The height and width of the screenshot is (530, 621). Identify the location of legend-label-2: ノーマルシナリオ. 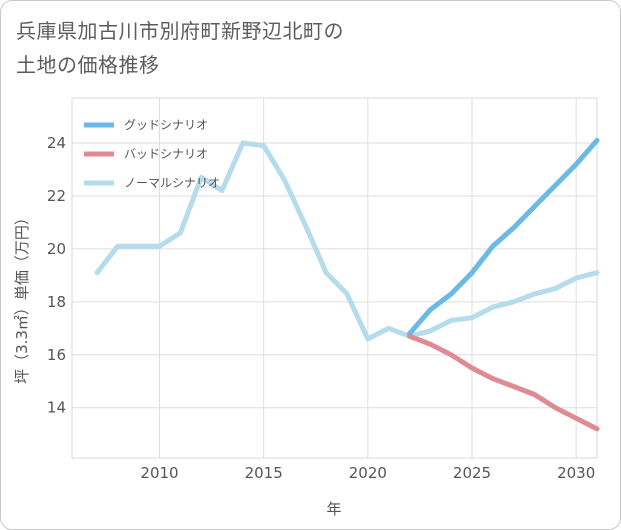
(172, 183).